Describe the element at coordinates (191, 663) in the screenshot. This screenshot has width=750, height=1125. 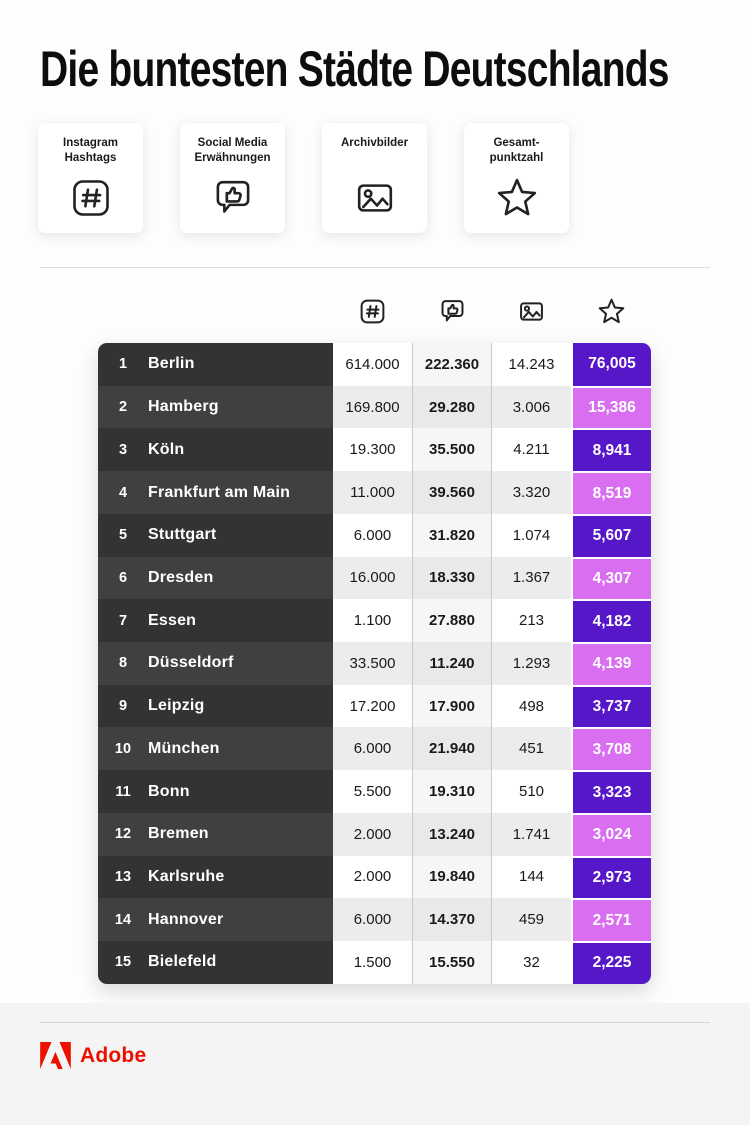
I see `city-name: Düsseldorf` at that location.